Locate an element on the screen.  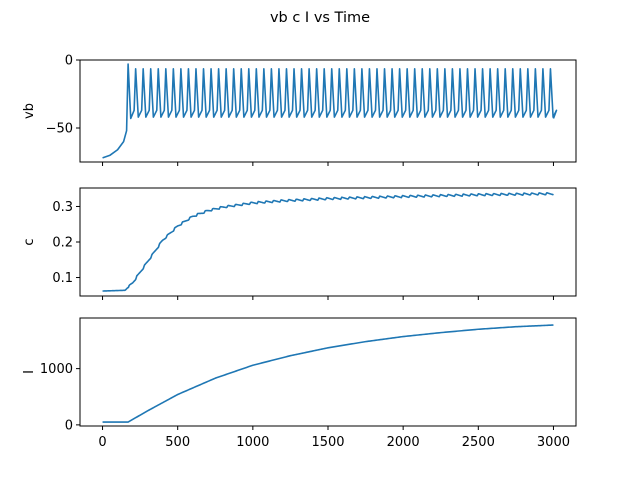
figure-title: vb c I vs Time is located at coordinates (320, 18).